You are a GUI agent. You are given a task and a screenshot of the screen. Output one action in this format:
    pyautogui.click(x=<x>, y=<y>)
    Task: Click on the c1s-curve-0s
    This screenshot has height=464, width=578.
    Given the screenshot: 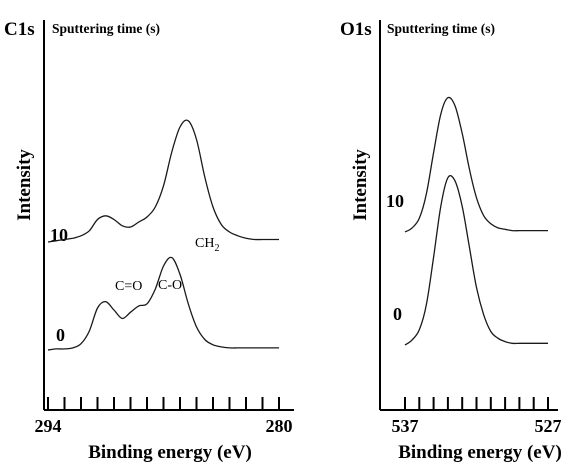 What is the action you would take?
    pyautogui.click(x=163, y=303)
    